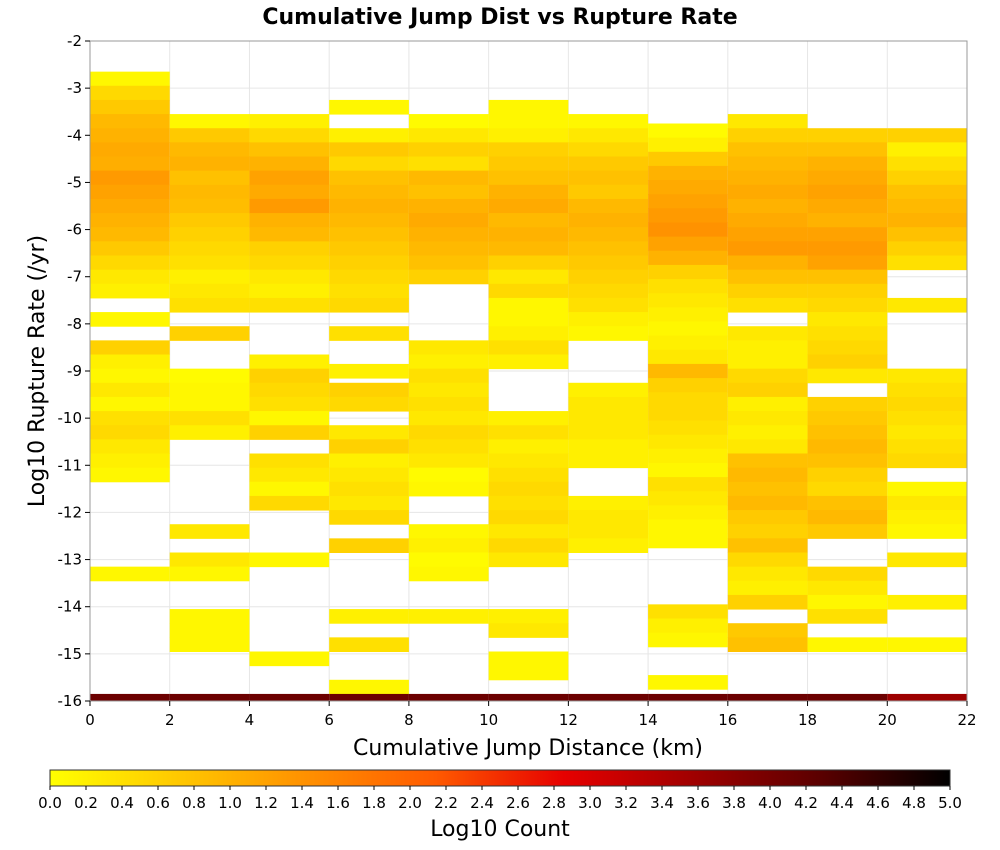 This screenshot has width=1000, height=850. Describe the element at coordinates (807, 720) in the screenshot. I see `x-tick-label: 18` at that location.